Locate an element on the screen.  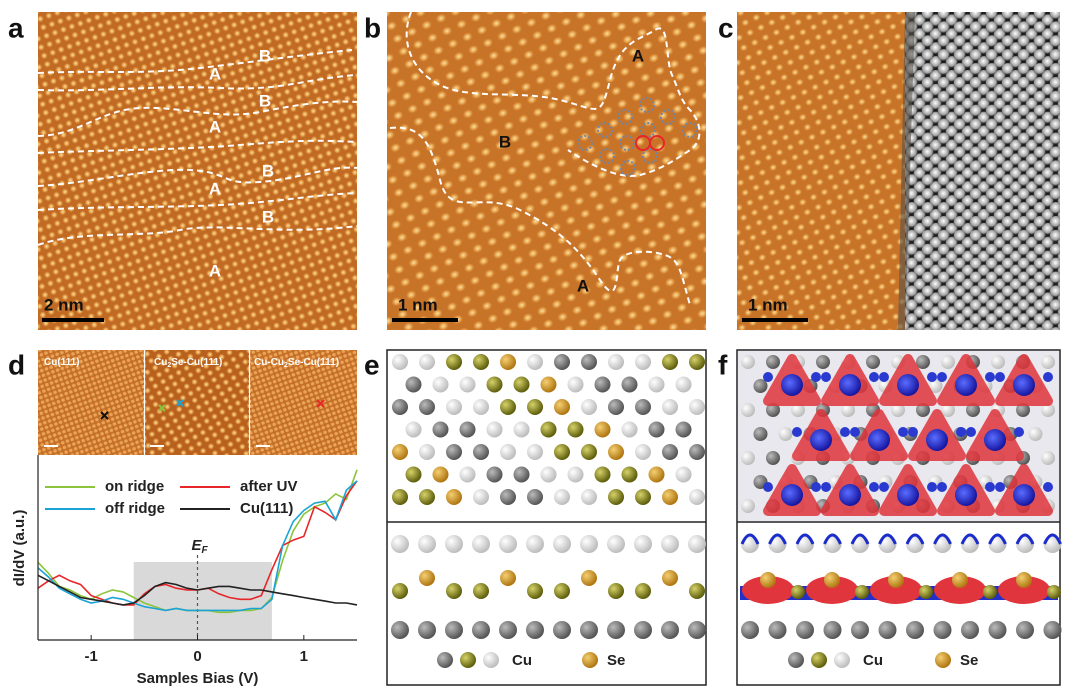
region-label: A is located at coordinates (638, 55).